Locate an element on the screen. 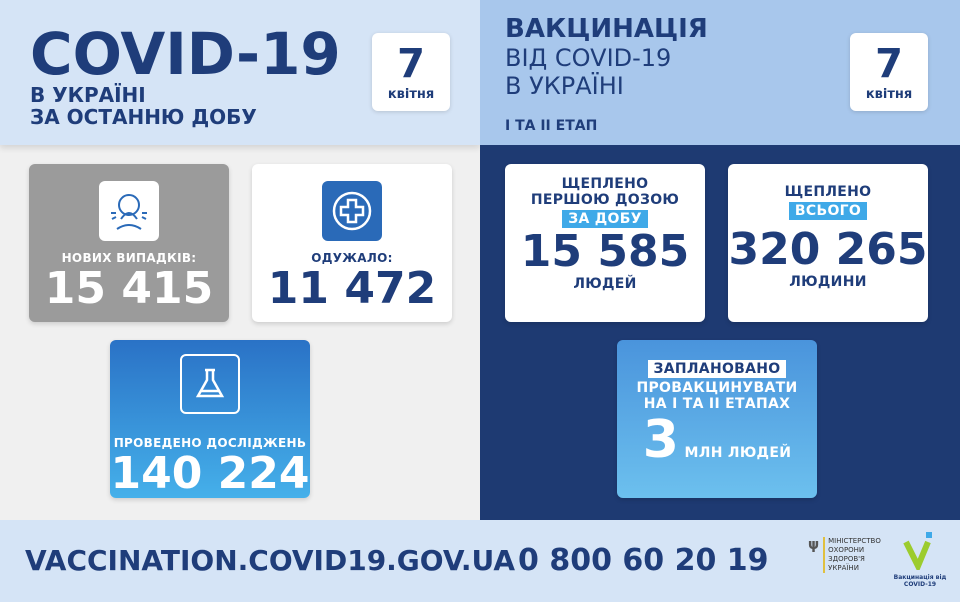 The width and height of the screenshot is (960, 602). daily-highlight: ЗА ДОБУ is located at coordinates (605, 219).